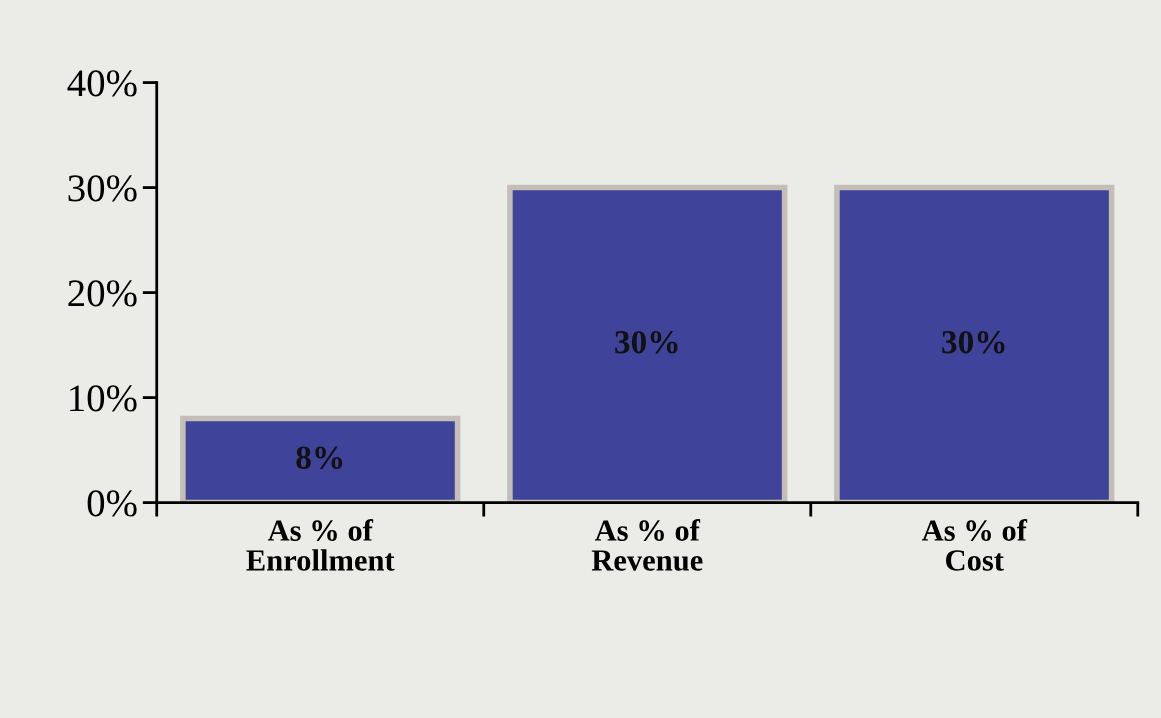  I want to click on y-tick-label: 30%, so click(102, 188).